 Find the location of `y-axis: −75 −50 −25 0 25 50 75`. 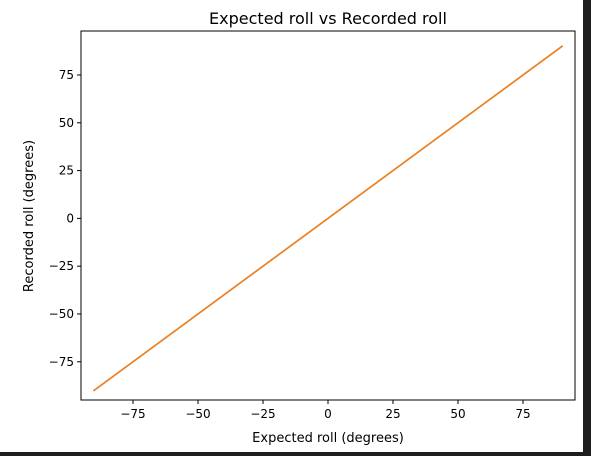

y-axis: −75 −50 −25 0 25 50 75 is located at coordinates (65, 218).